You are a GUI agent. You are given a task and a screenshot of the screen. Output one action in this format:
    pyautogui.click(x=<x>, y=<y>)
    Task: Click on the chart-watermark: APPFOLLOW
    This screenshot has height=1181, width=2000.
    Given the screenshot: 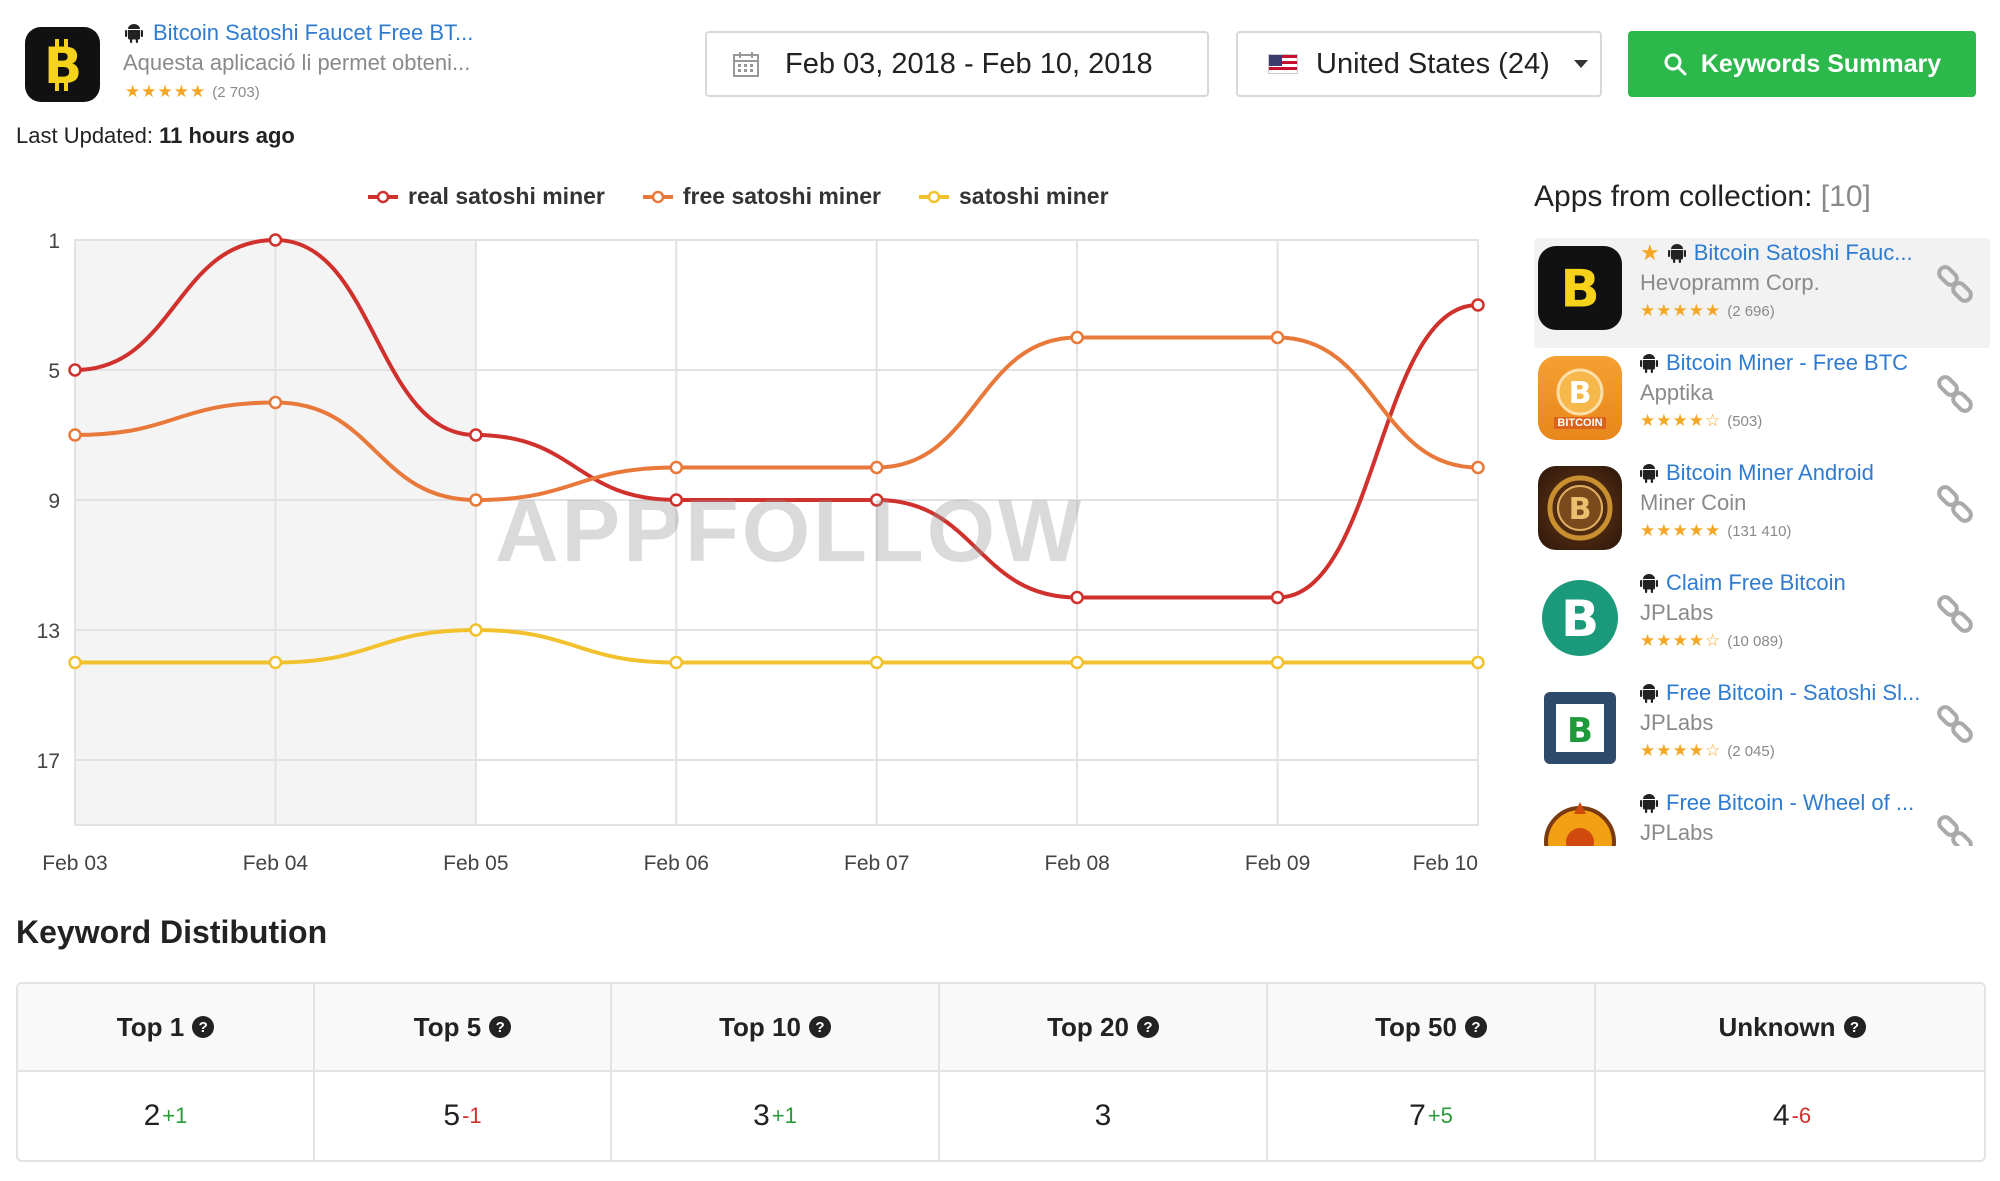 What is the action you would take?
    pyautogui.click(x=790, y=530)
    